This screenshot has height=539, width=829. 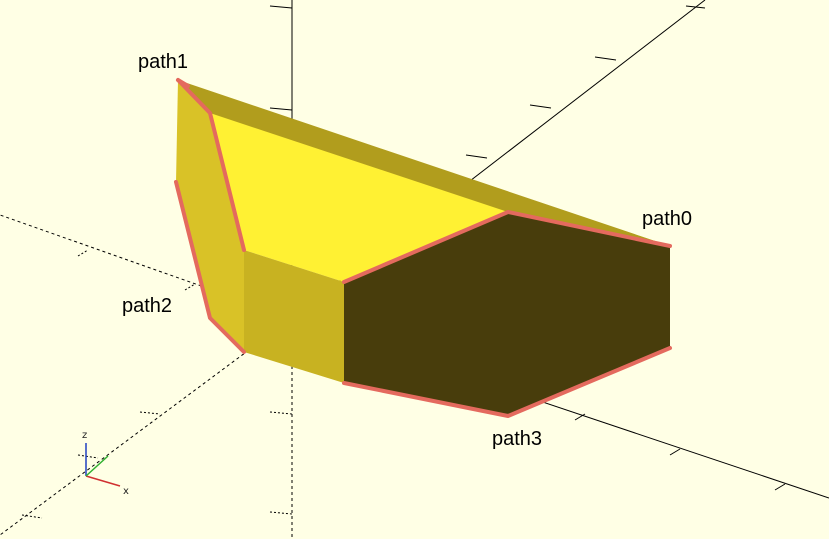 I want to click on label-path3: path3, so click(x=517, y=439).